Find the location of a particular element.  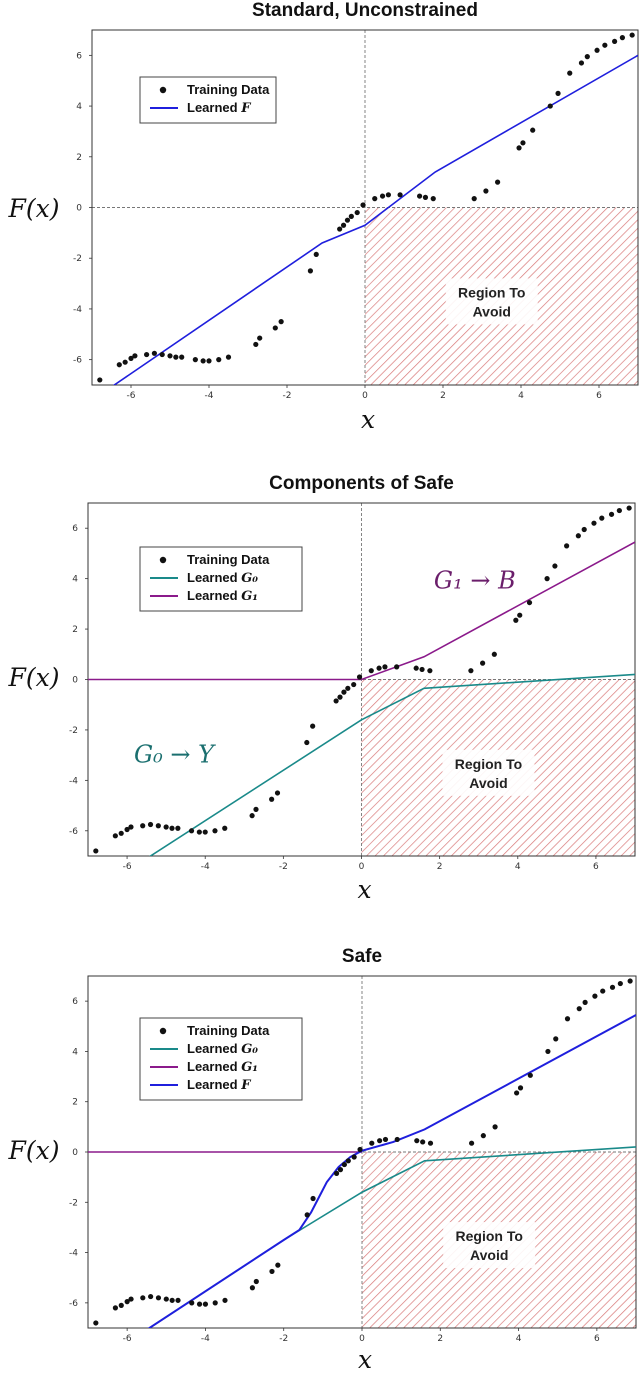

x-tick-label: -6 is located at coordinates (131, 396).